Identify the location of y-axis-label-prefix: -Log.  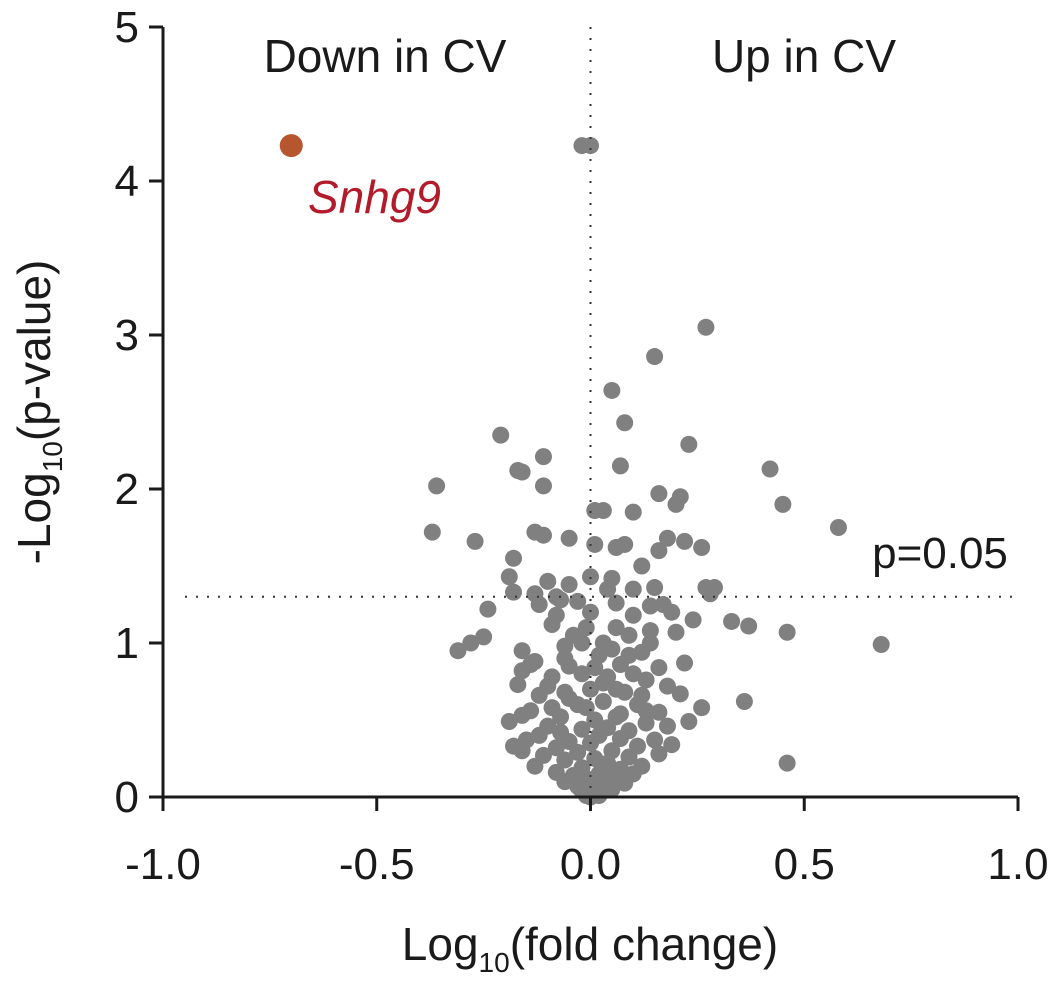
(34, 518).